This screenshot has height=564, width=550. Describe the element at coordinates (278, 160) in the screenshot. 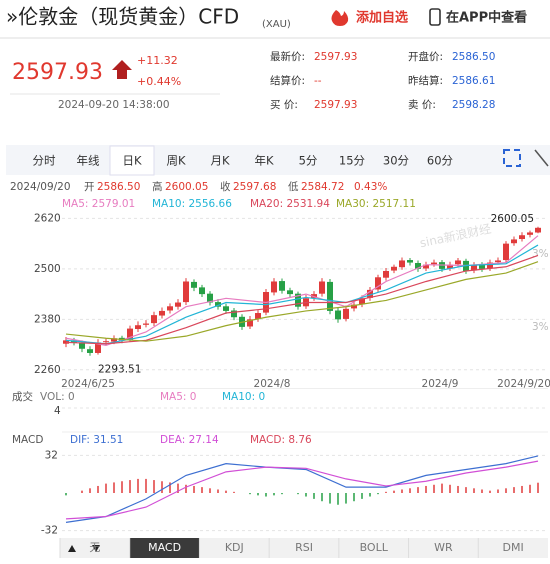

I see `tab-bar` at that location.